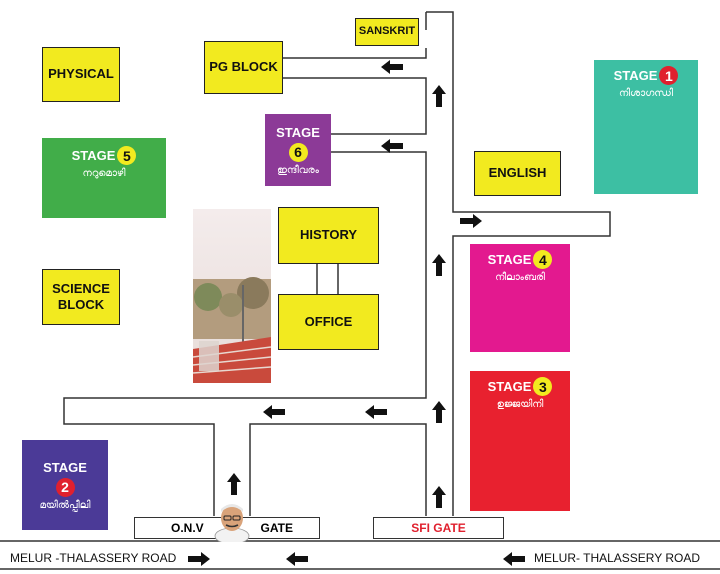 Image resolution: width=720 pixels, height=574 pixels. What do you see at coordinates (520, 298) in the screenshot?
I see `stage-4: STAGE 4 നീലാംബരി` at bounding box center [520, 298].